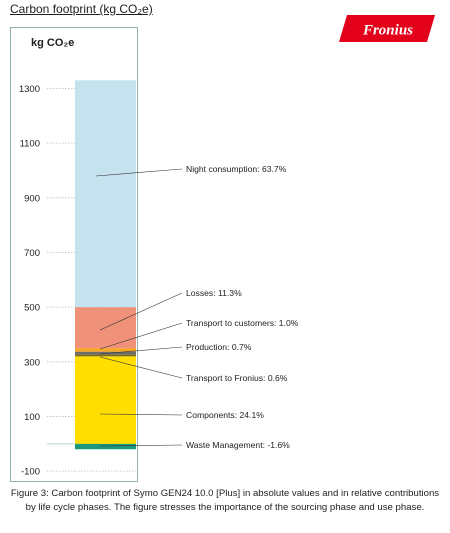 The width and height of the screenshot is (450, 533). I want to click on y-tick-label: 1300, so click(29, 89).